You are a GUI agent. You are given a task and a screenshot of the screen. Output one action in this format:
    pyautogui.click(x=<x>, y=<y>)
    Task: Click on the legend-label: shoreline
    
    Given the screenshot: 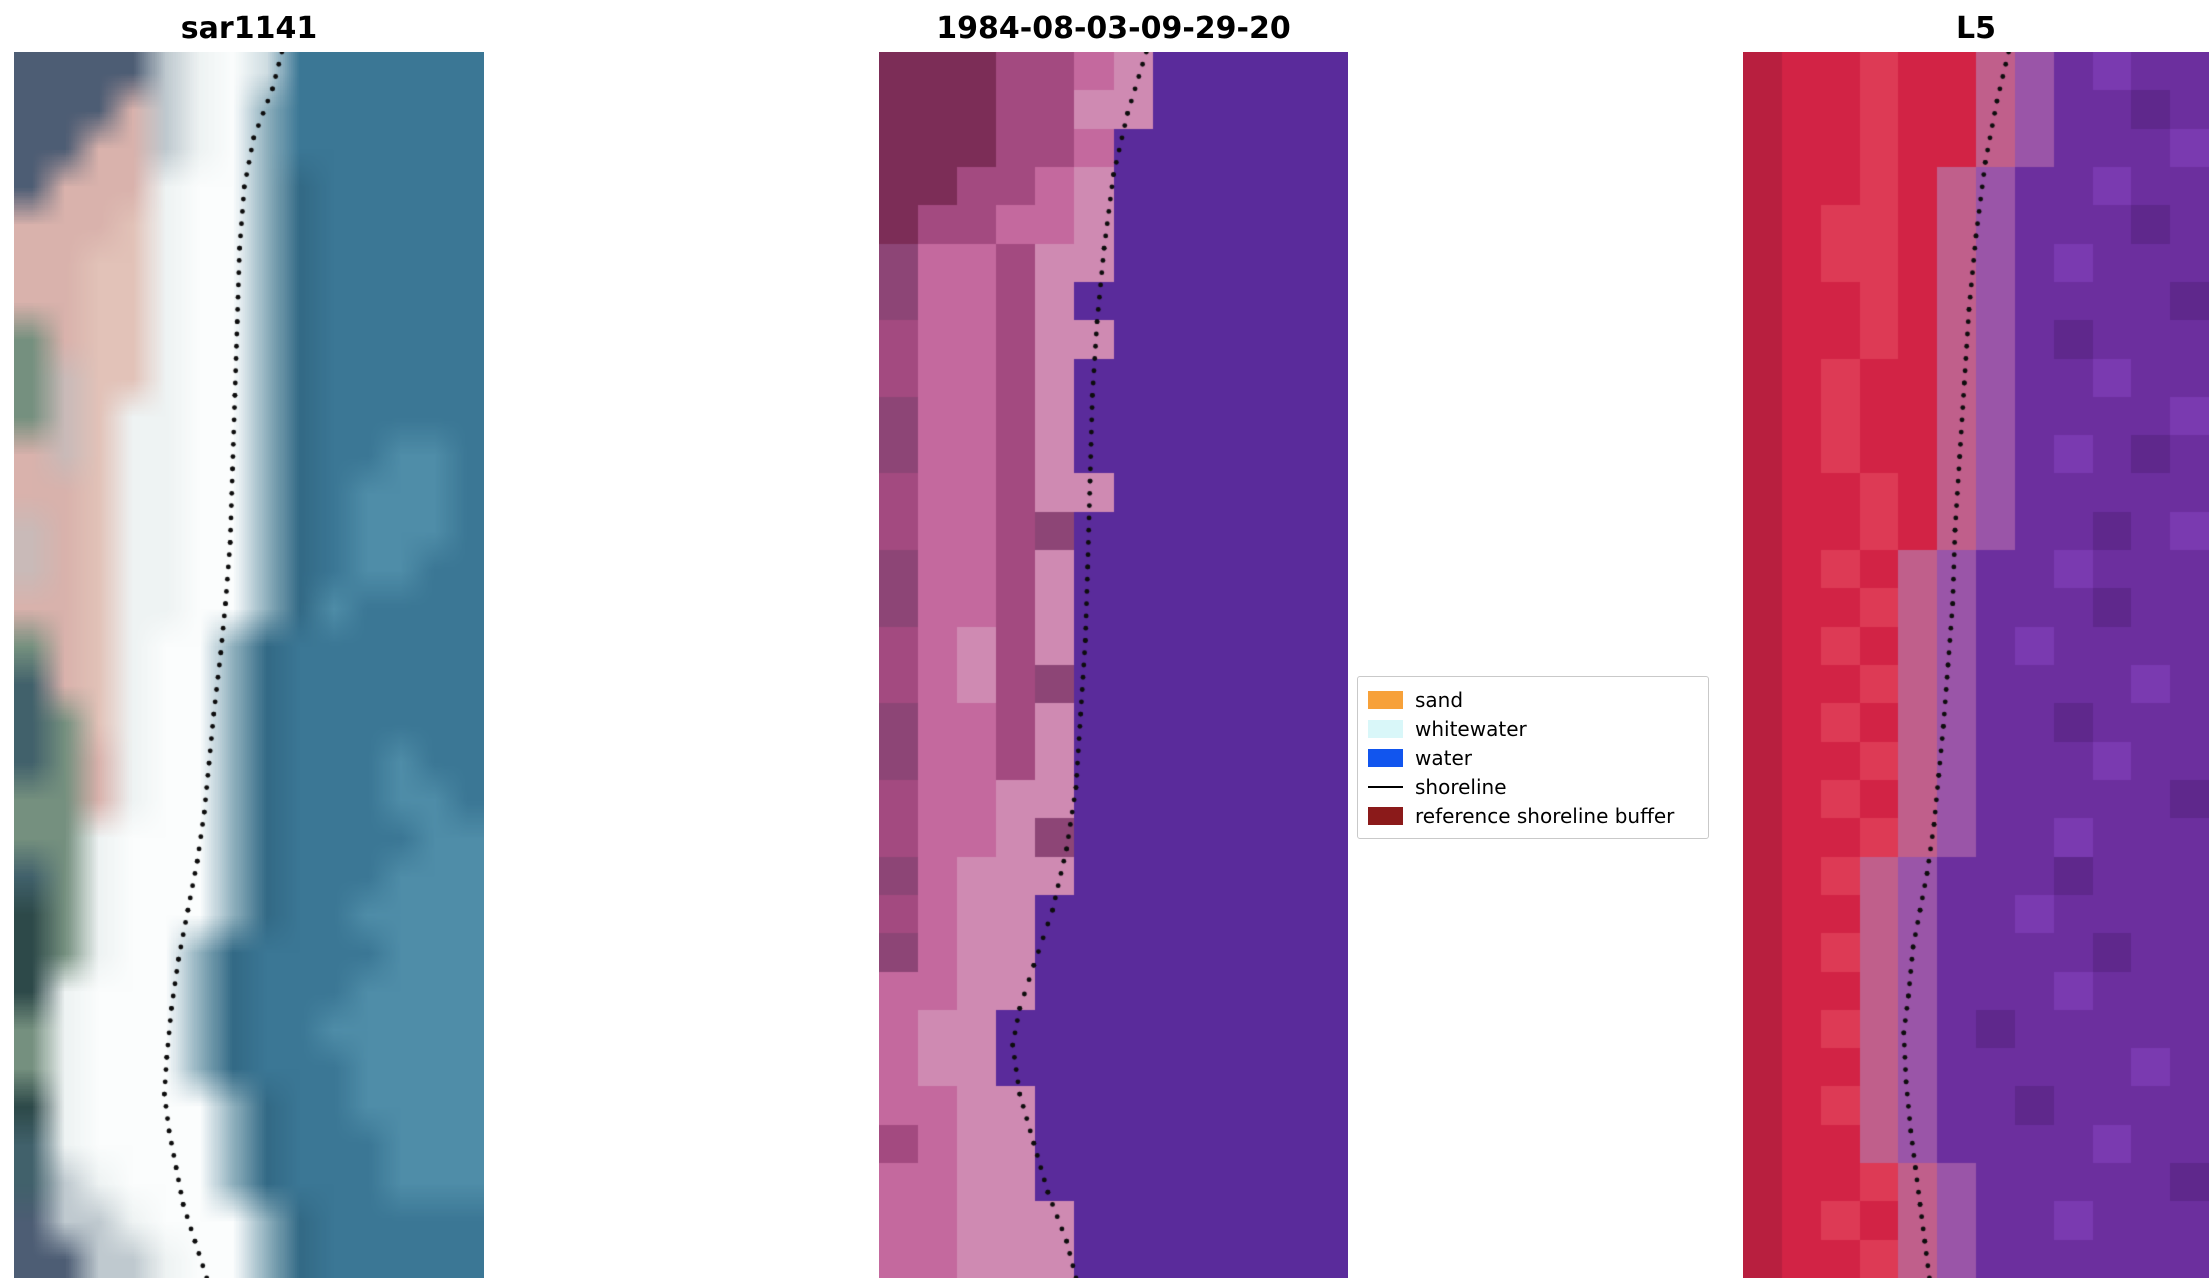 What is the action you would take?
    pyautogui.click(x=1461, y=786)
    